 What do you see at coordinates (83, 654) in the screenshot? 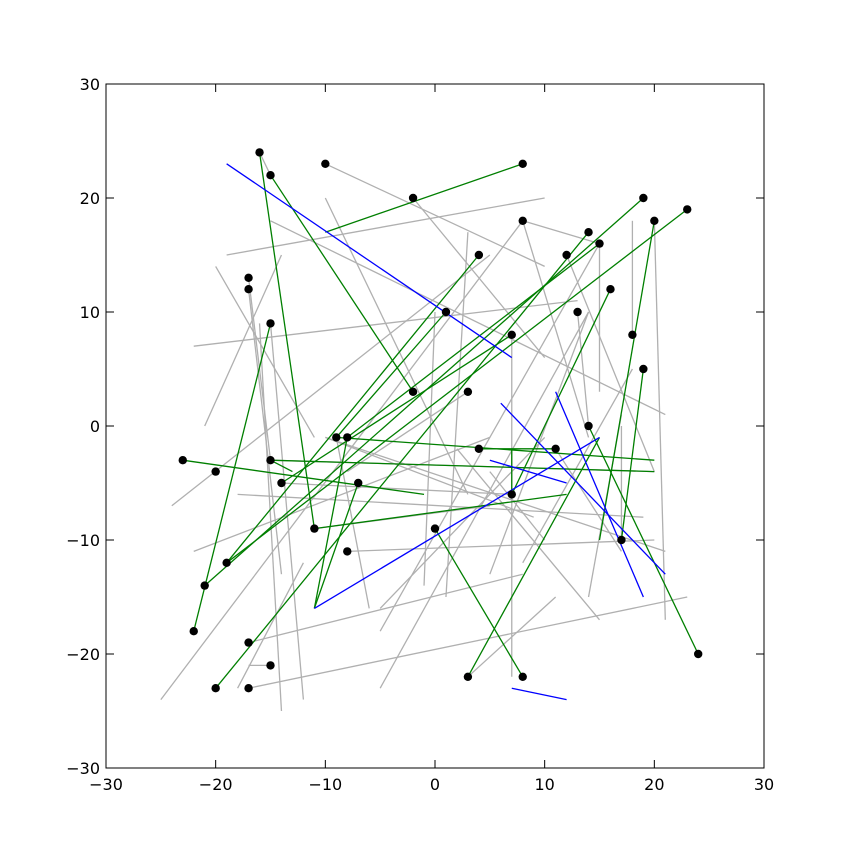
I see `y-tick-label-1: −20` at bounding box center [83, 654].